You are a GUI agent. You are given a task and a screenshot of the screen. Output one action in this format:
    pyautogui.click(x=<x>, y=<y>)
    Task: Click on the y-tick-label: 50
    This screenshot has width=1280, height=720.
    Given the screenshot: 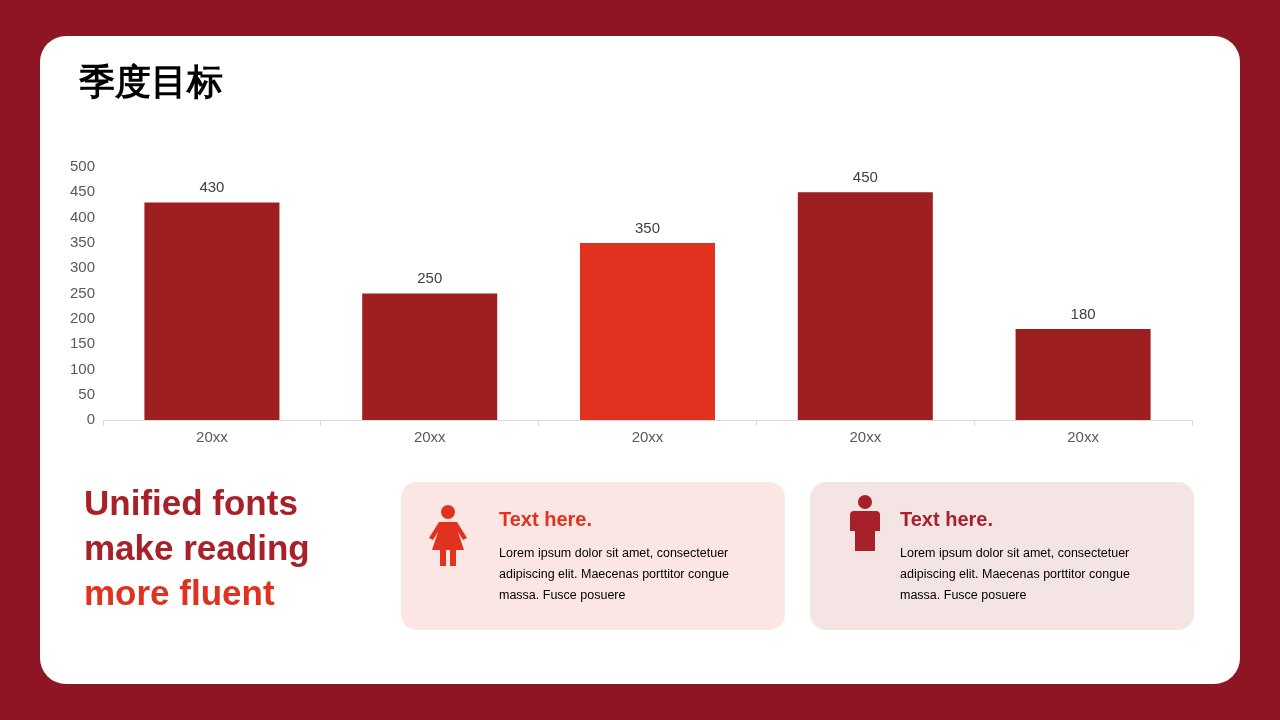 What is the action you would take?
    pyautogui.click(x=87, y=393)
    